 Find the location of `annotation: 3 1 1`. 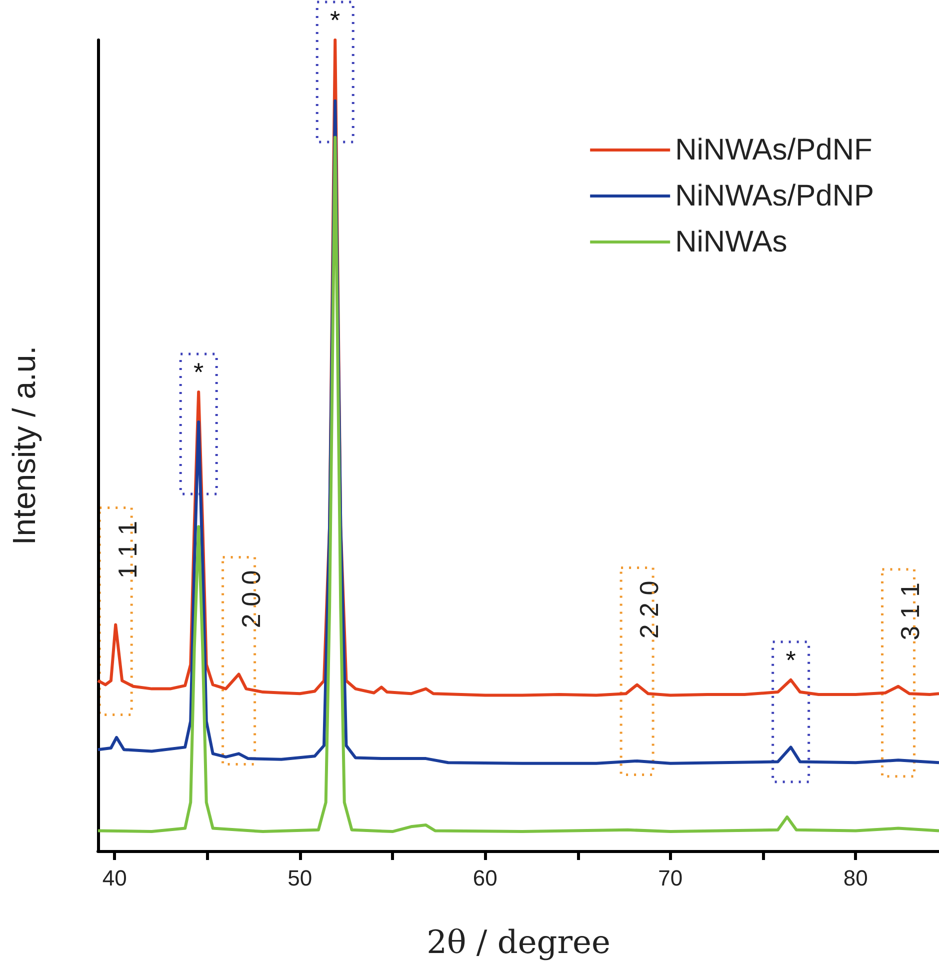

annotation: 3 1 1 is located at coordinates (910, 611).